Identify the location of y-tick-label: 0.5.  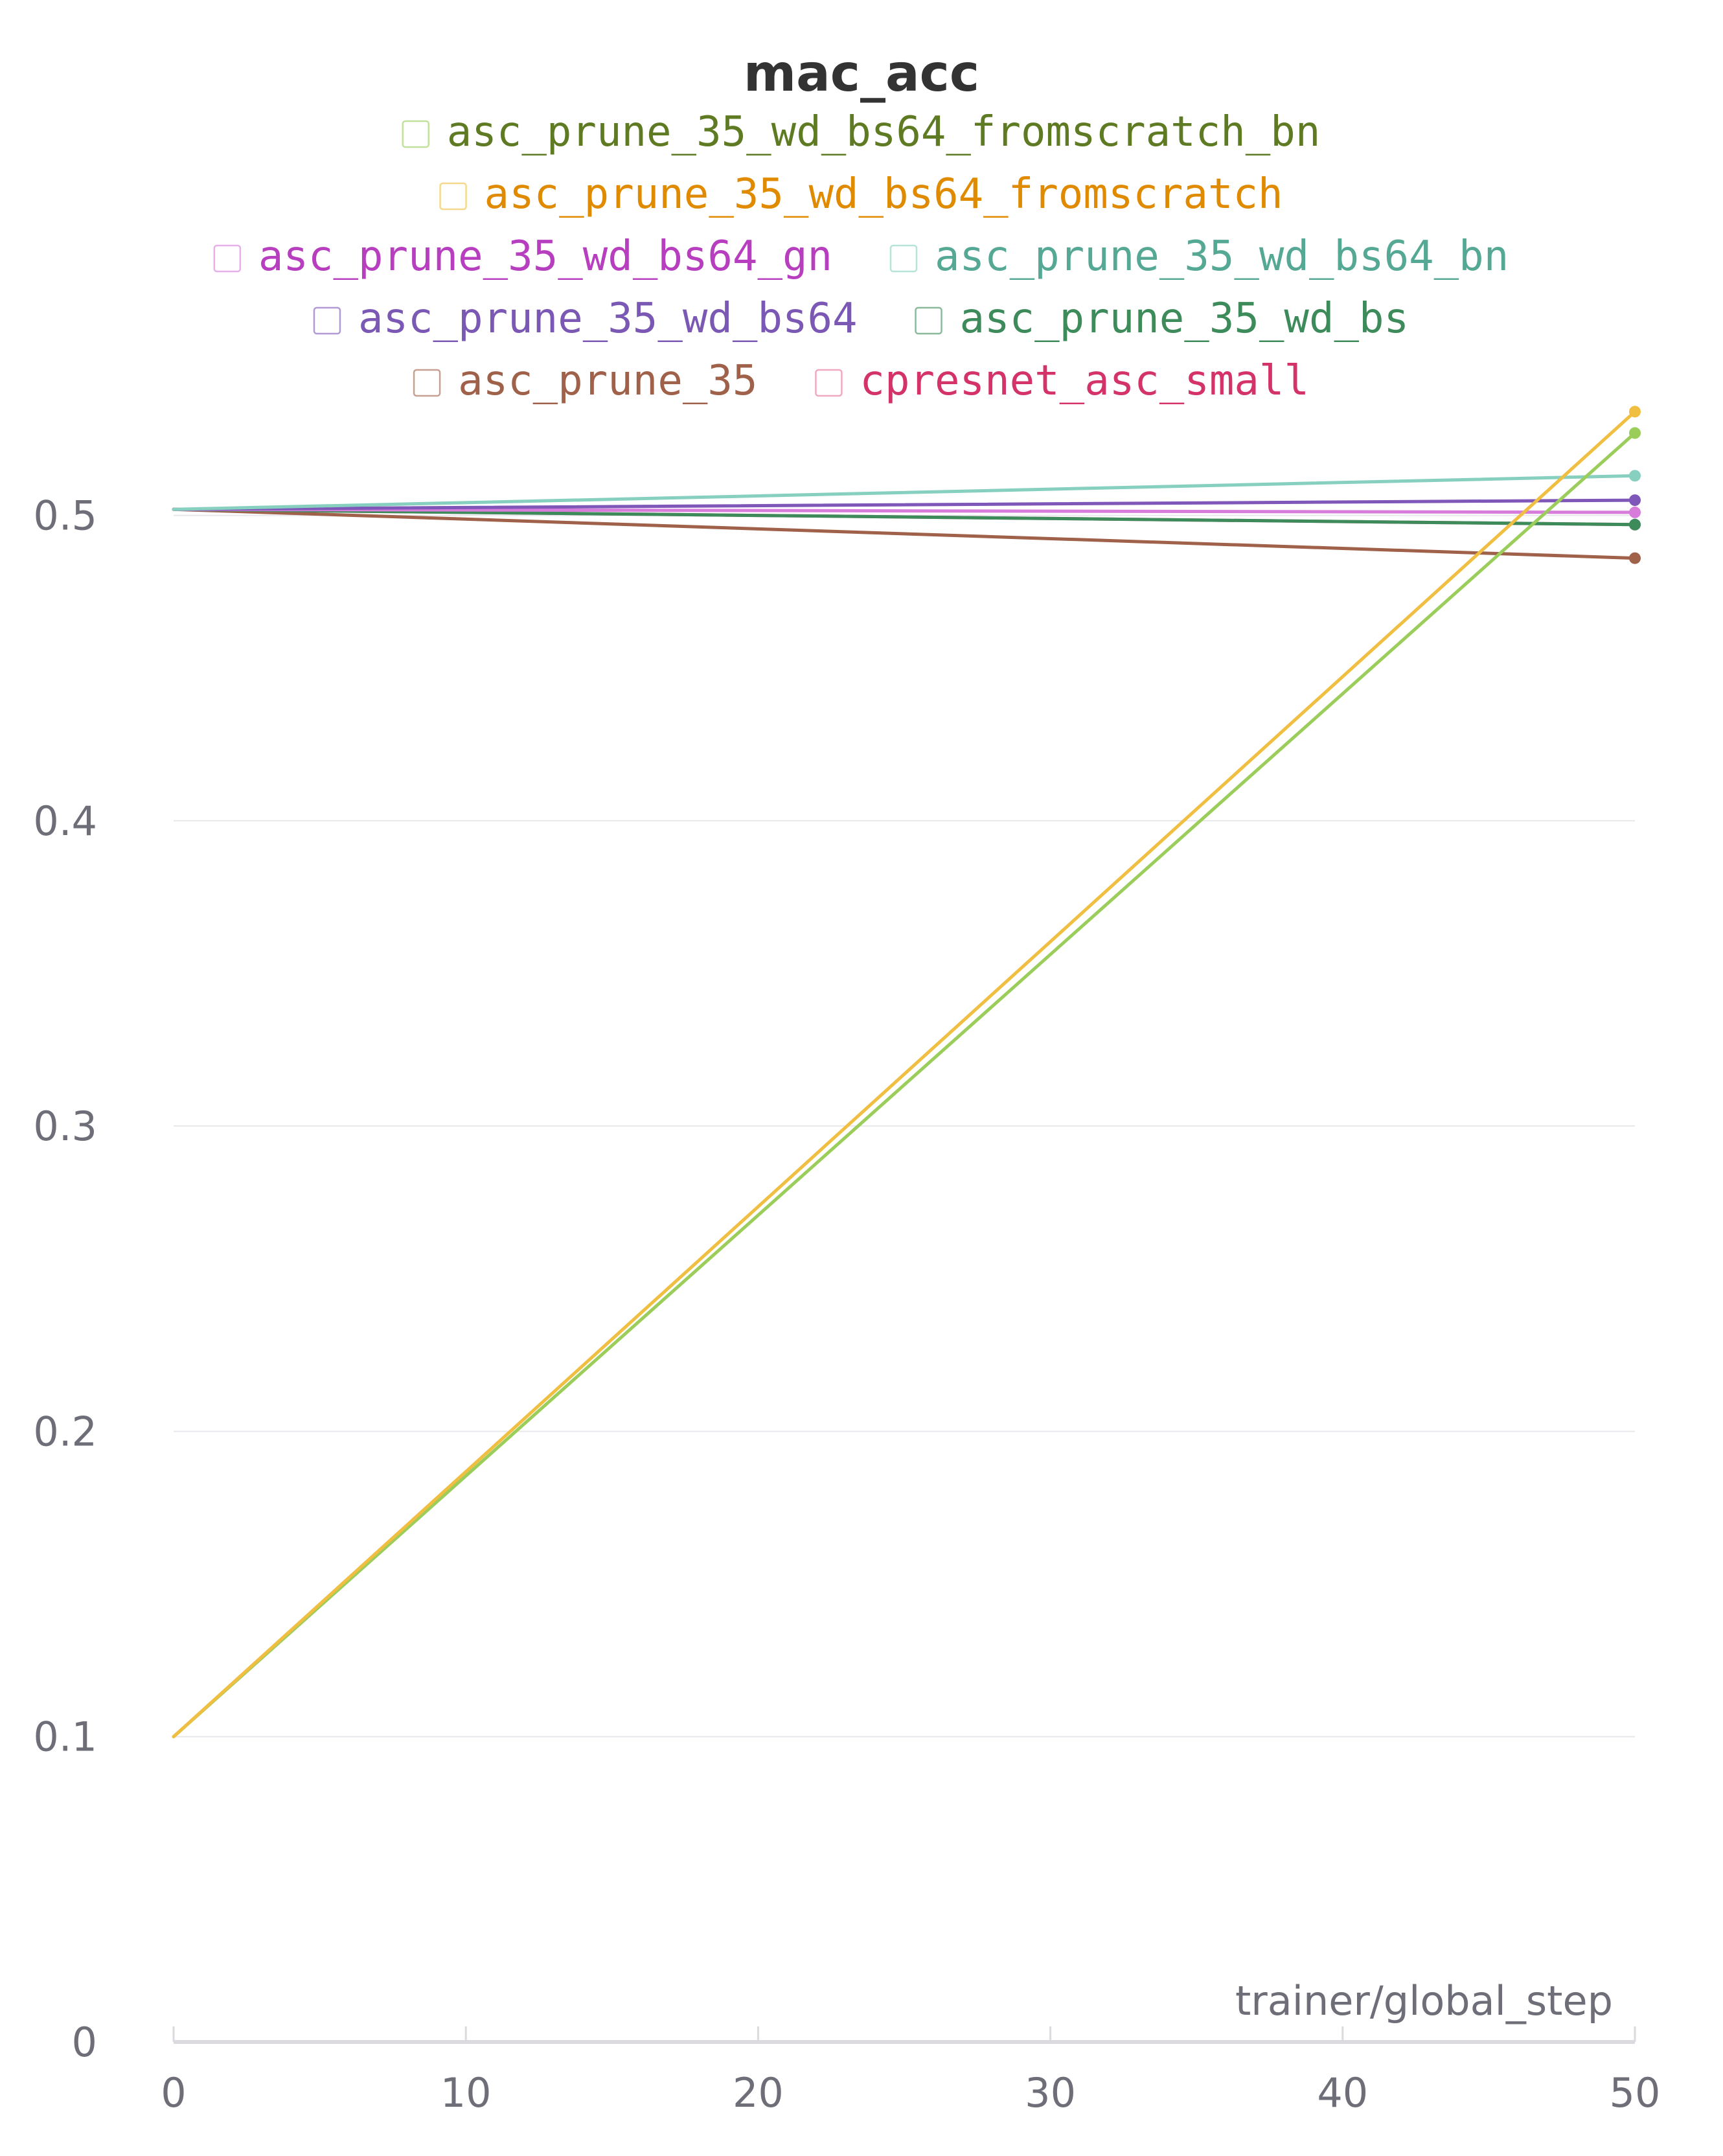
(65, 516).